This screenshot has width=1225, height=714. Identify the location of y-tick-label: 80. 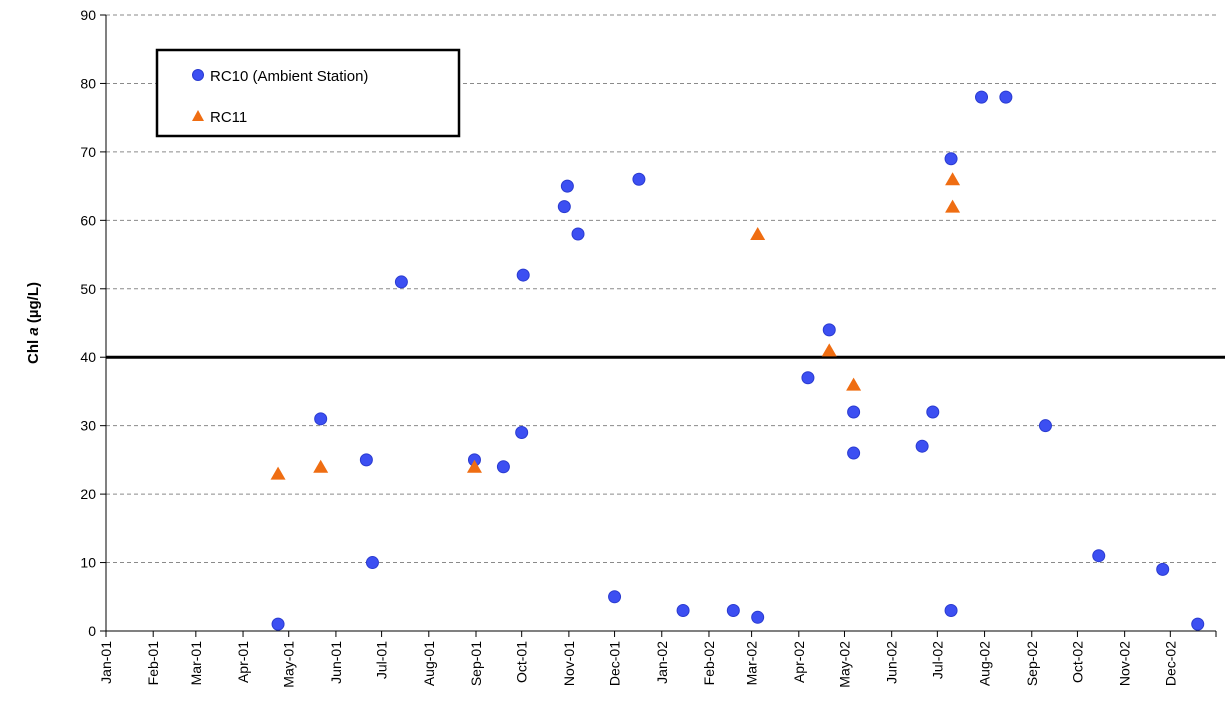
(88, 83).